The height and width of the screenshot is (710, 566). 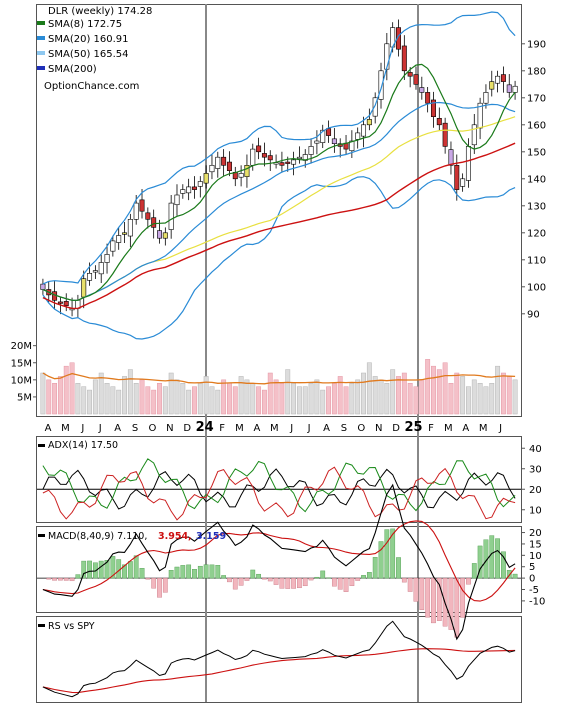 What do you see at coordinates (536, 287) in the screenshot?
I see `price-tick-label: 100` at bounding box center [536, 287].